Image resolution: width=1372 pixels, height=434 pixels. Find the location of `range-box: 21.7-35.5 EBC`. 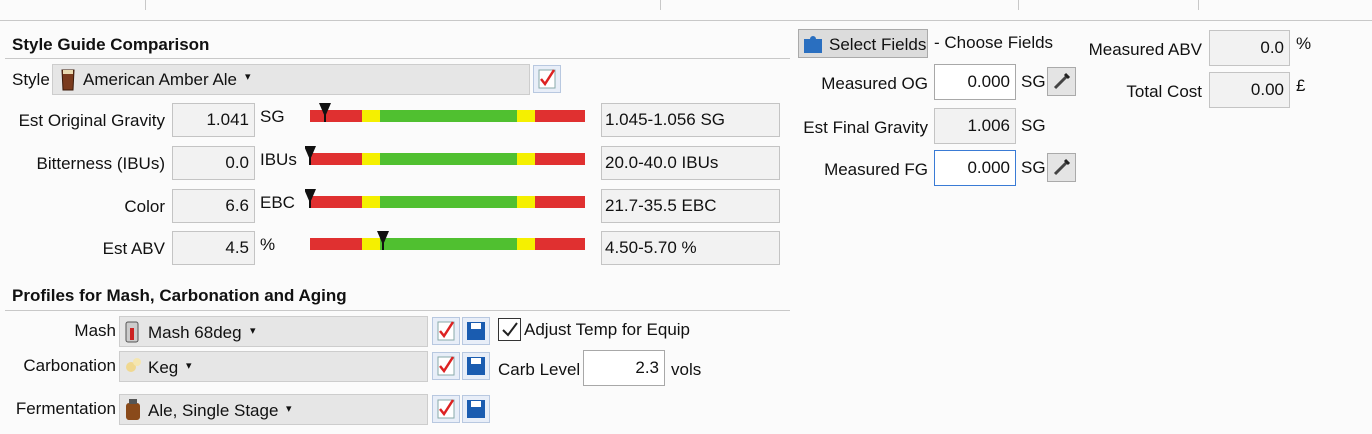

range-box: 21.7-35.5 EBC is located at coordinates (690, 206).